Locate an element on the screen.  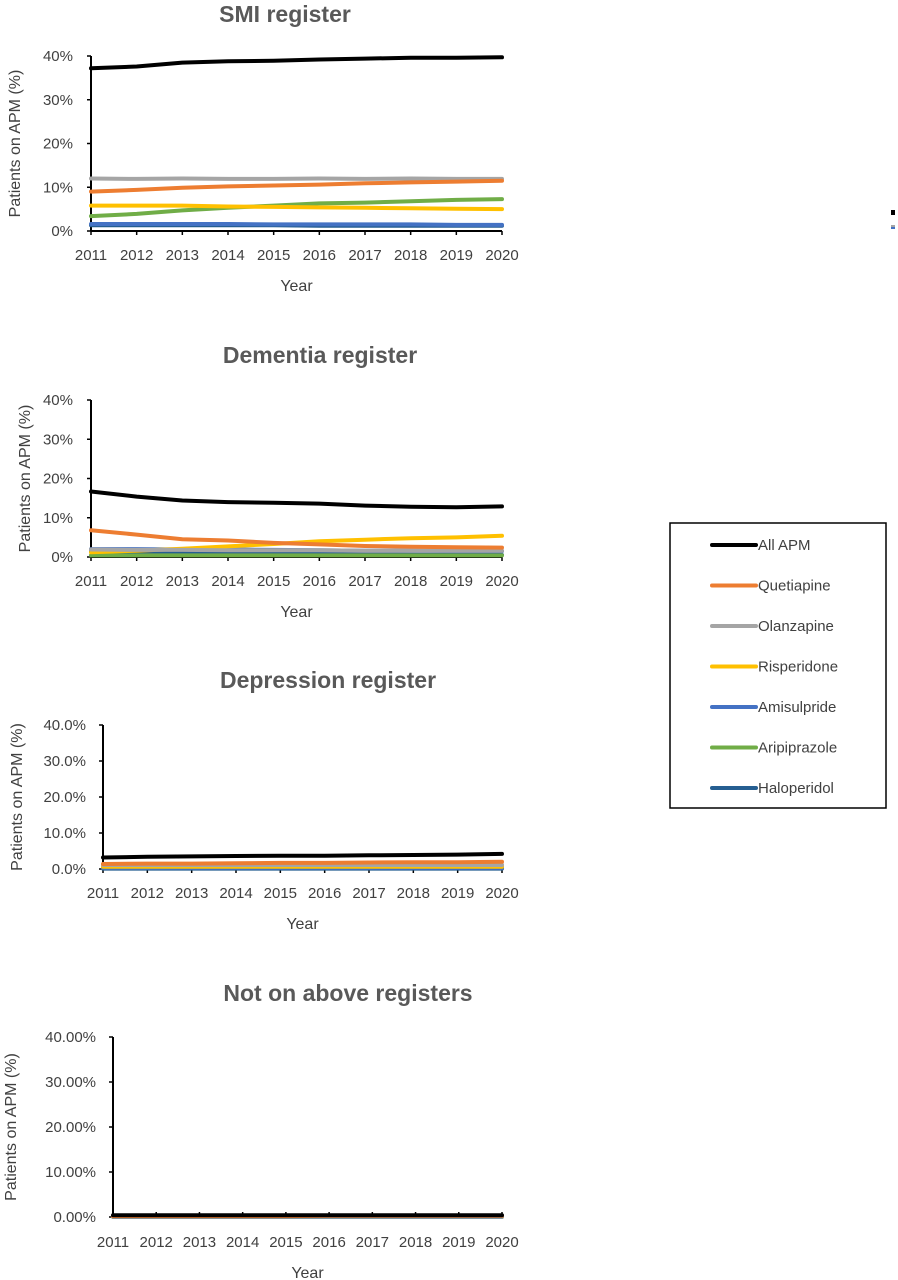
y-tick-label: 40.00% is located at coordinates (70, 1037).